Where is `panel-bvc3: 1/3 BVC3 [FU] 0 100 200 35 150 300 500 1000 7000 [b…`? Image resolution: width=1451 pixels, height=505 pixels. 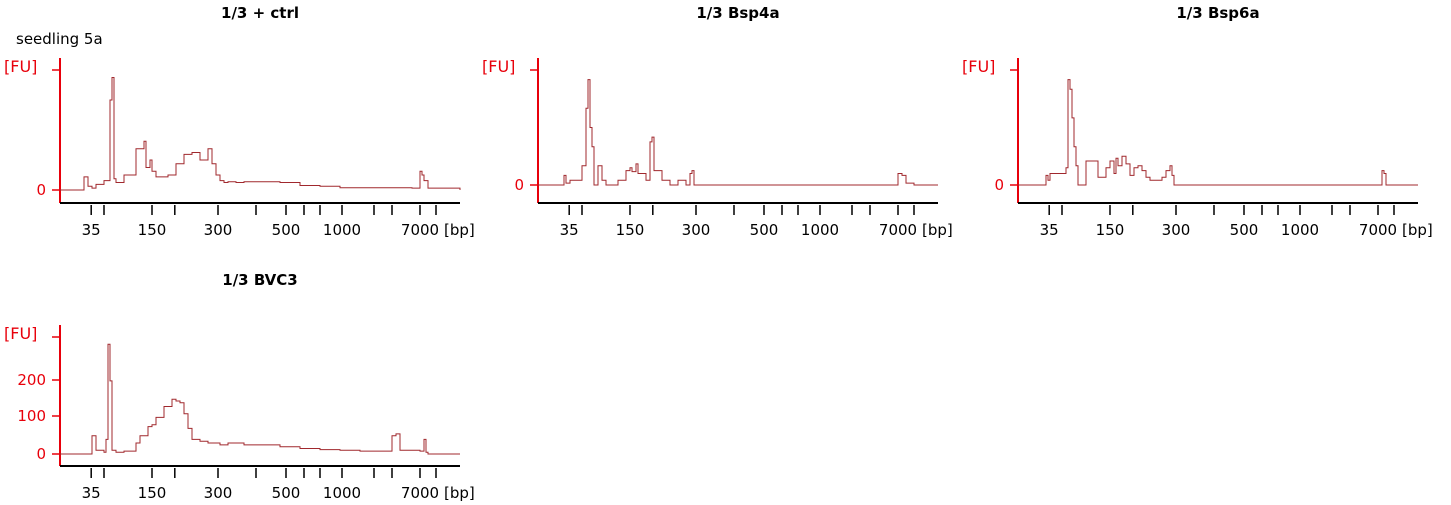
panel-bvc3: 1/3 BVC3 [FU] 0 100 200 35 150 300 500 1000 7000 [b… is located at coordinates (239, 386).